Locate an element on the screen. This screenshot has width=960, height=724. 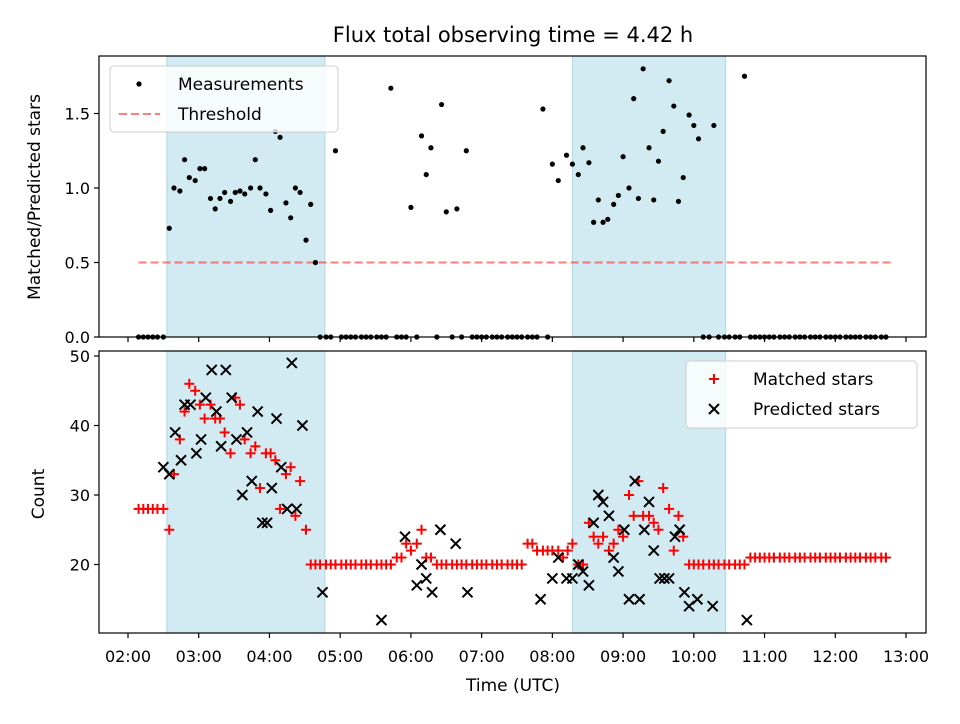
legend-matched-label: Matched stars is located at coordinates (813, 380).